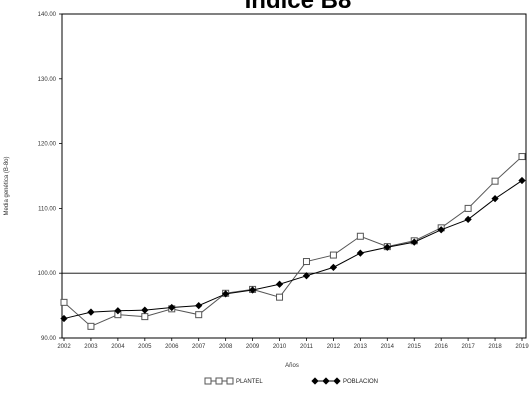 This screenshot has width=531, height=395. Describe the element at coordinates (118, 347) in the screenshot. I see `x-tick-label: 2004` at that location.